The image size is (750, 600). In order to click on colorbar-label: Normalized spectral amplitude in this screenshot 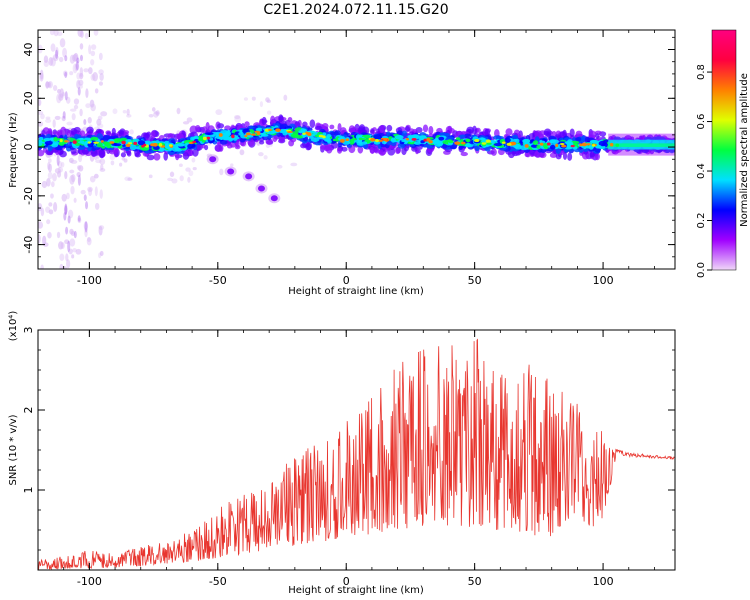, I will do `click(744, 150)`.